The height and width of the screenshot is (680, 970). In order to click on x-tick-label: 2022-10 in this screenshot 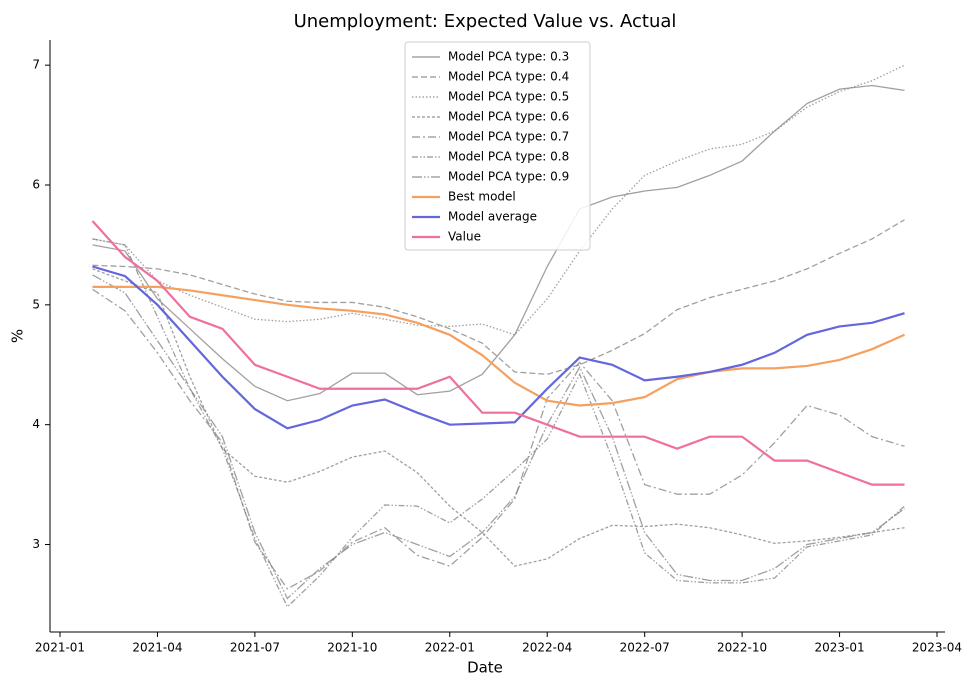, I will do `click(742, 648)`.